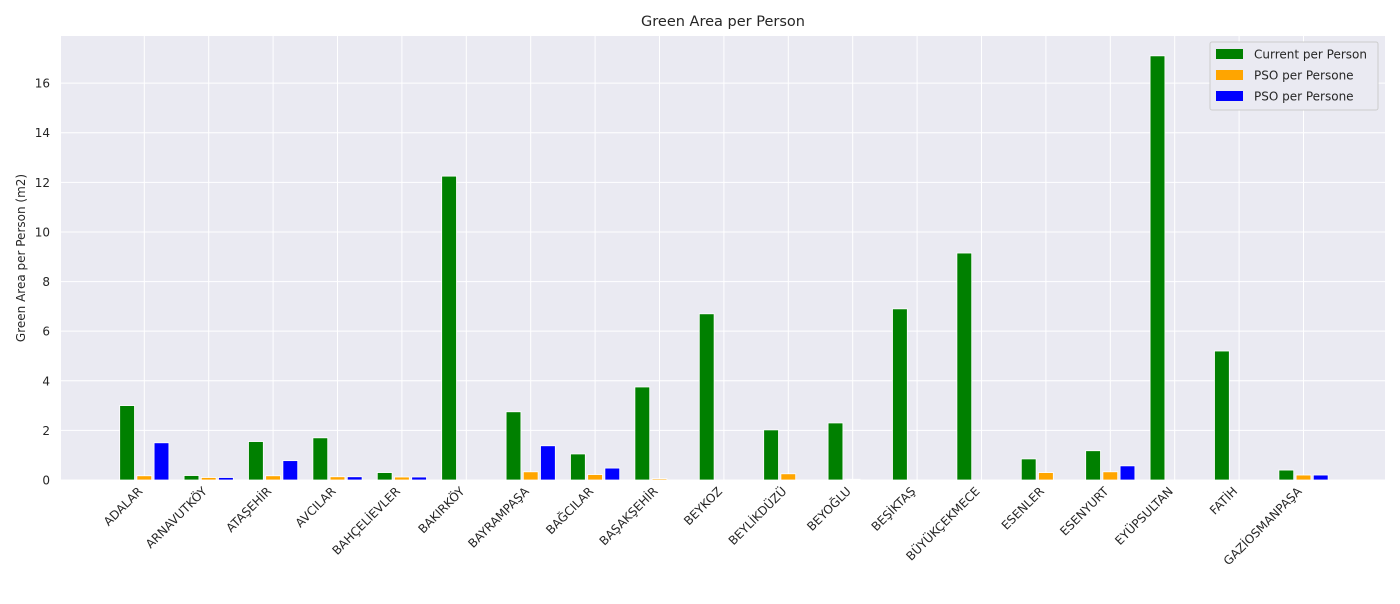 The width and height of the screenshot is (1400, 604). What do you see at coordinates (419, 478) in the screenshot?
I see `bar-bahçeli̇evler-series-3` at bounding box center [419, 478].